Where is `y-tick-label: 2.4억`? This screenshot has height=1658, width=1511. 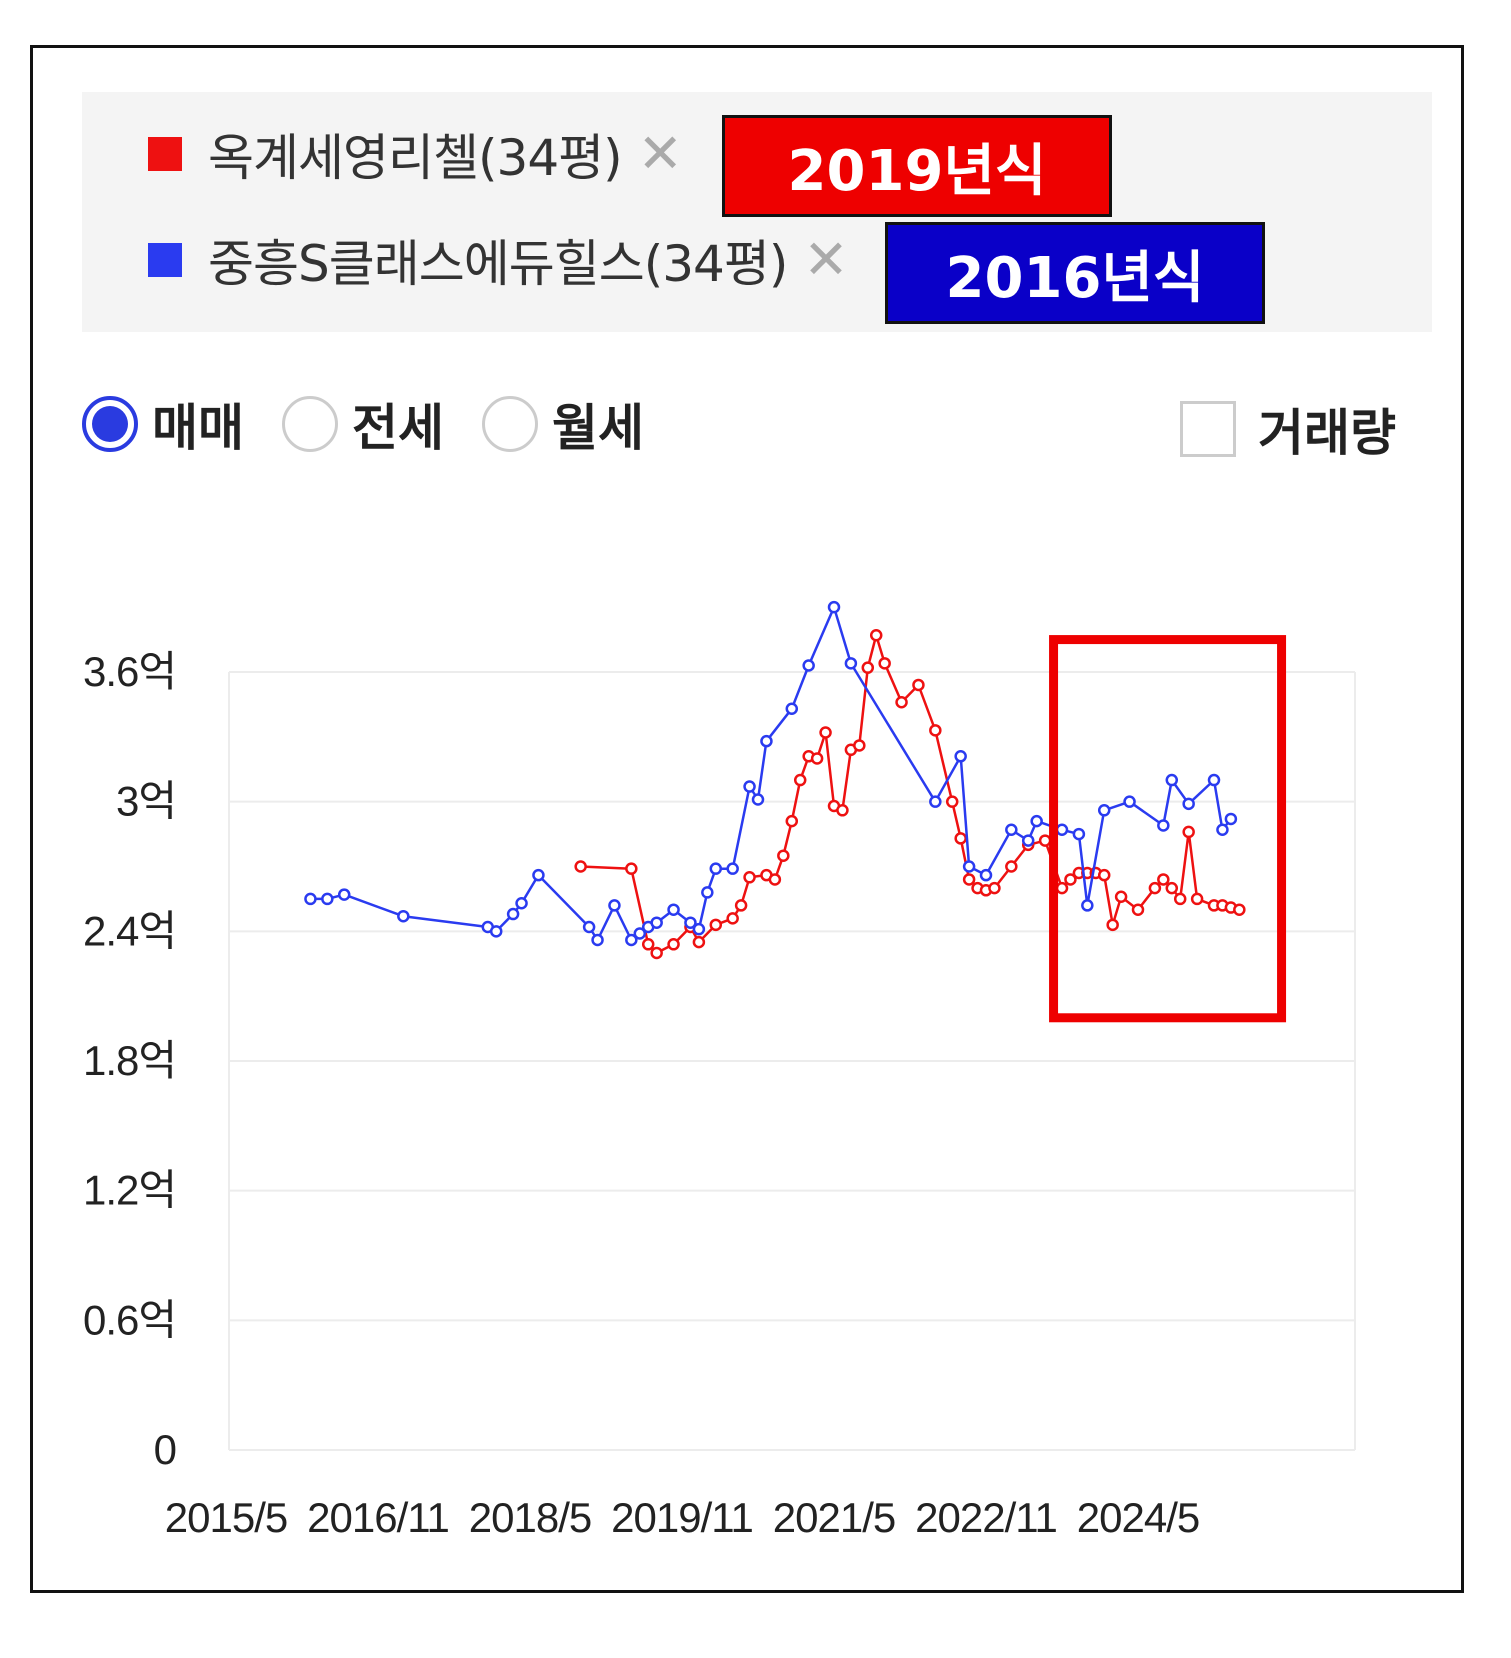
y-tick-label: 2.4억 is located at coordinates (129, 930).